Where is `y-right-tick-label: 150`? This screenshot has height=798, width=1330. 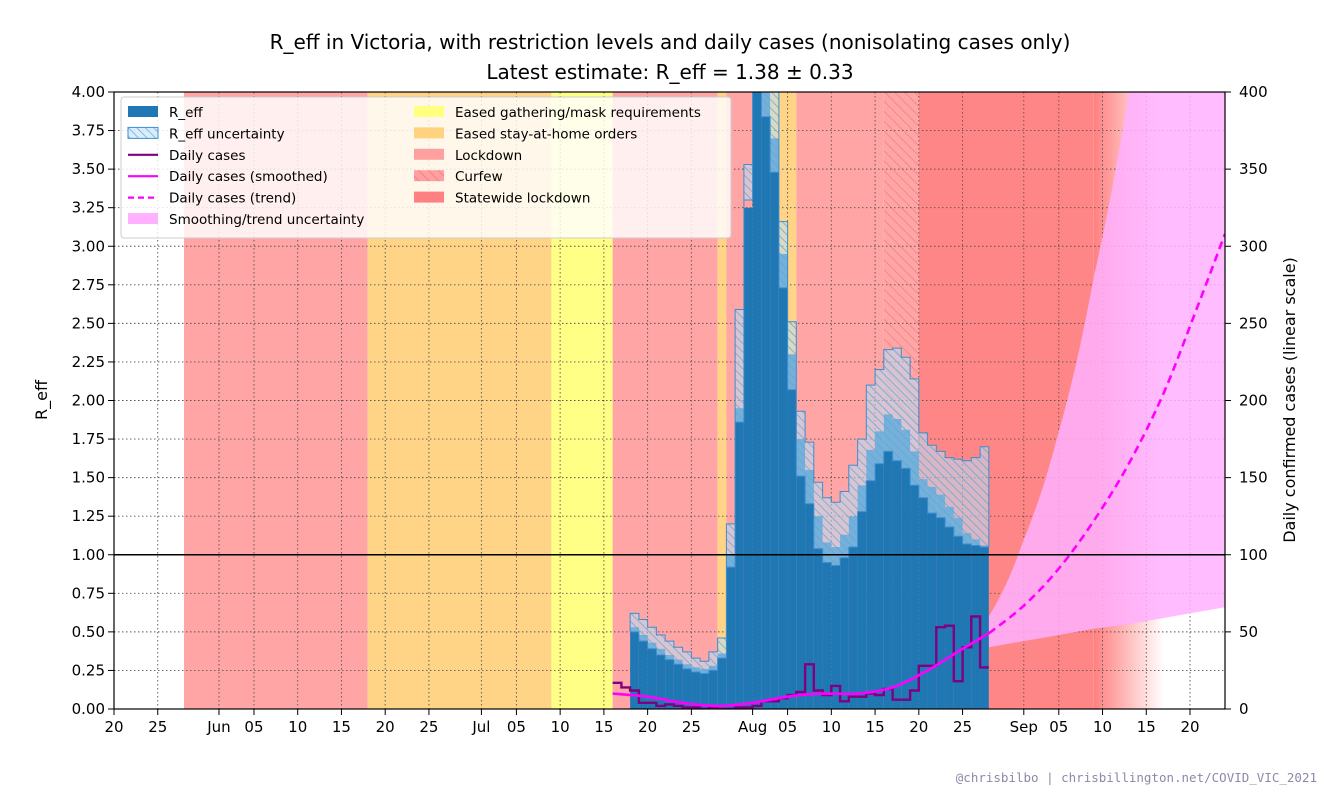
y-right-tick-label: 150 is located at coordinates (1253, 478).